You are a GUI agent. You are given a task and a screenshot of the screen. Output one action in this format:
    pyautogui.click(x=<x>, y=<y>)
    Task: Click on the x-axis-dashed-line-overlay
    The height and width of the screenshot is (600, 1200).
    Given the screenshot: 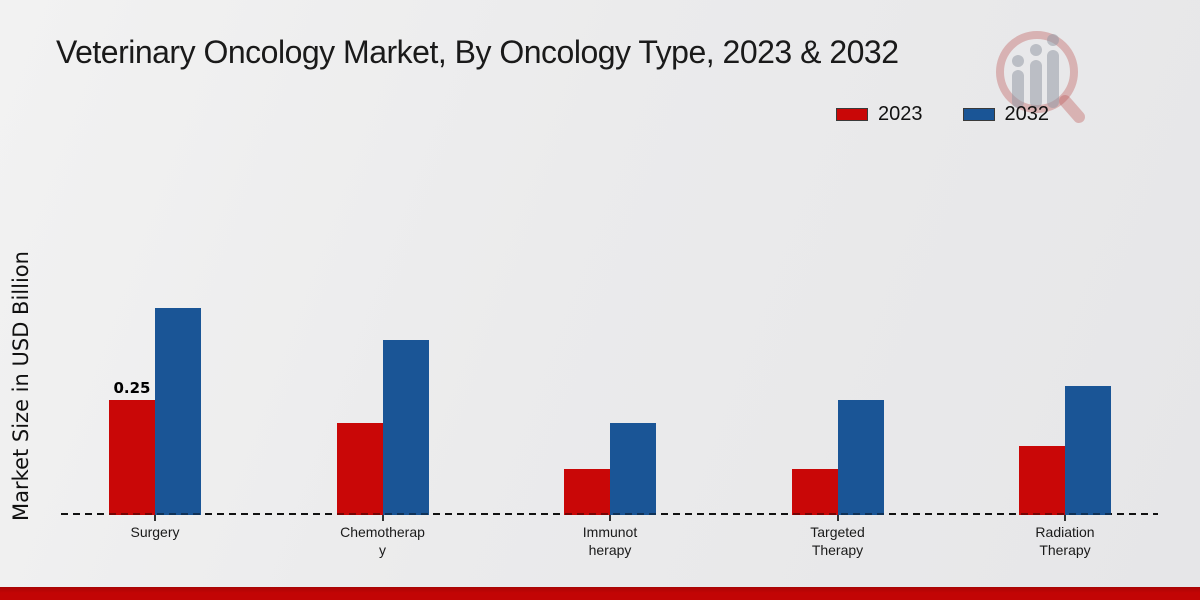 What is the action you would take?
    pyautogui.click(x=609, y=514)
    